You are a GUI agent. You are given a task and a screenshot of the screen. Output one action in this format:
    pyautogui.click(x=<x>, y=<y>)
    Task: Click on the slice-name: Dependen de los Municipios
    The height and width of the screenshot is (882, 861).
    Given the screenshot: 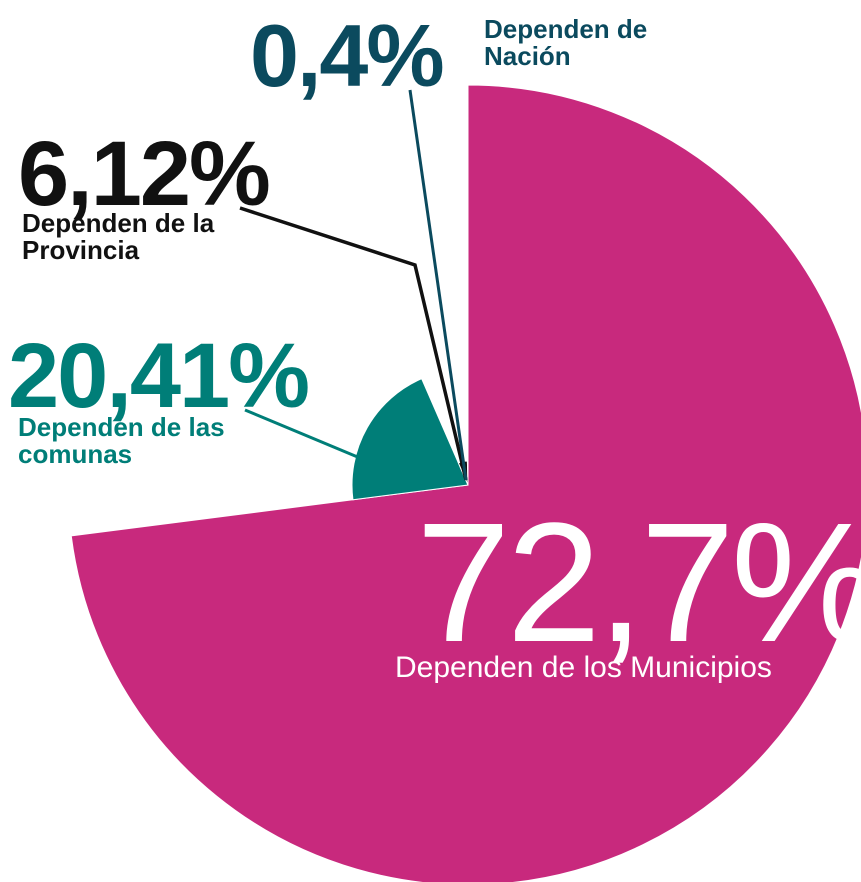 What is the action you would take?
    pyautogui.click(x=583, y=667)
    